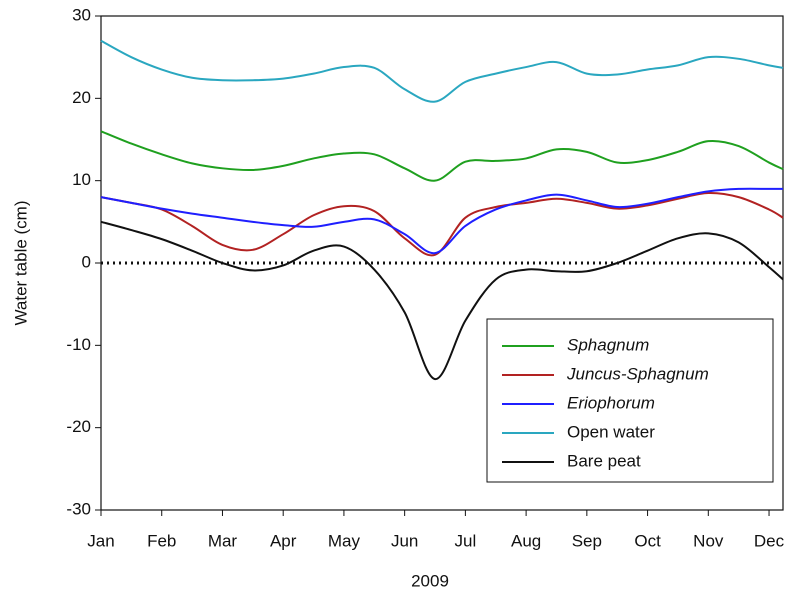 The image size is (790, 604). What do you see at coordinates (611, 402) in the screenshot?
I see `legend-label: Eriophorum` at bounding box center [611, 402].